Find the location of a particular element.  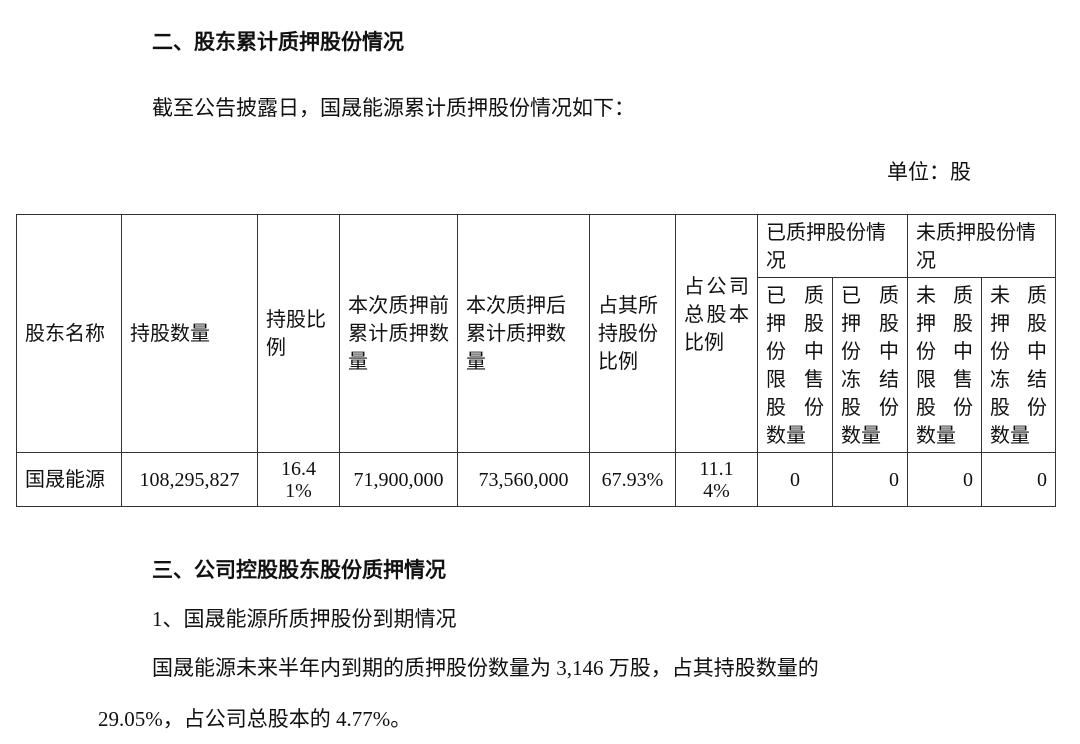

header-pledged-frozen: 已质押股份中冻结股份数量 is located at coordinates (870, 365).